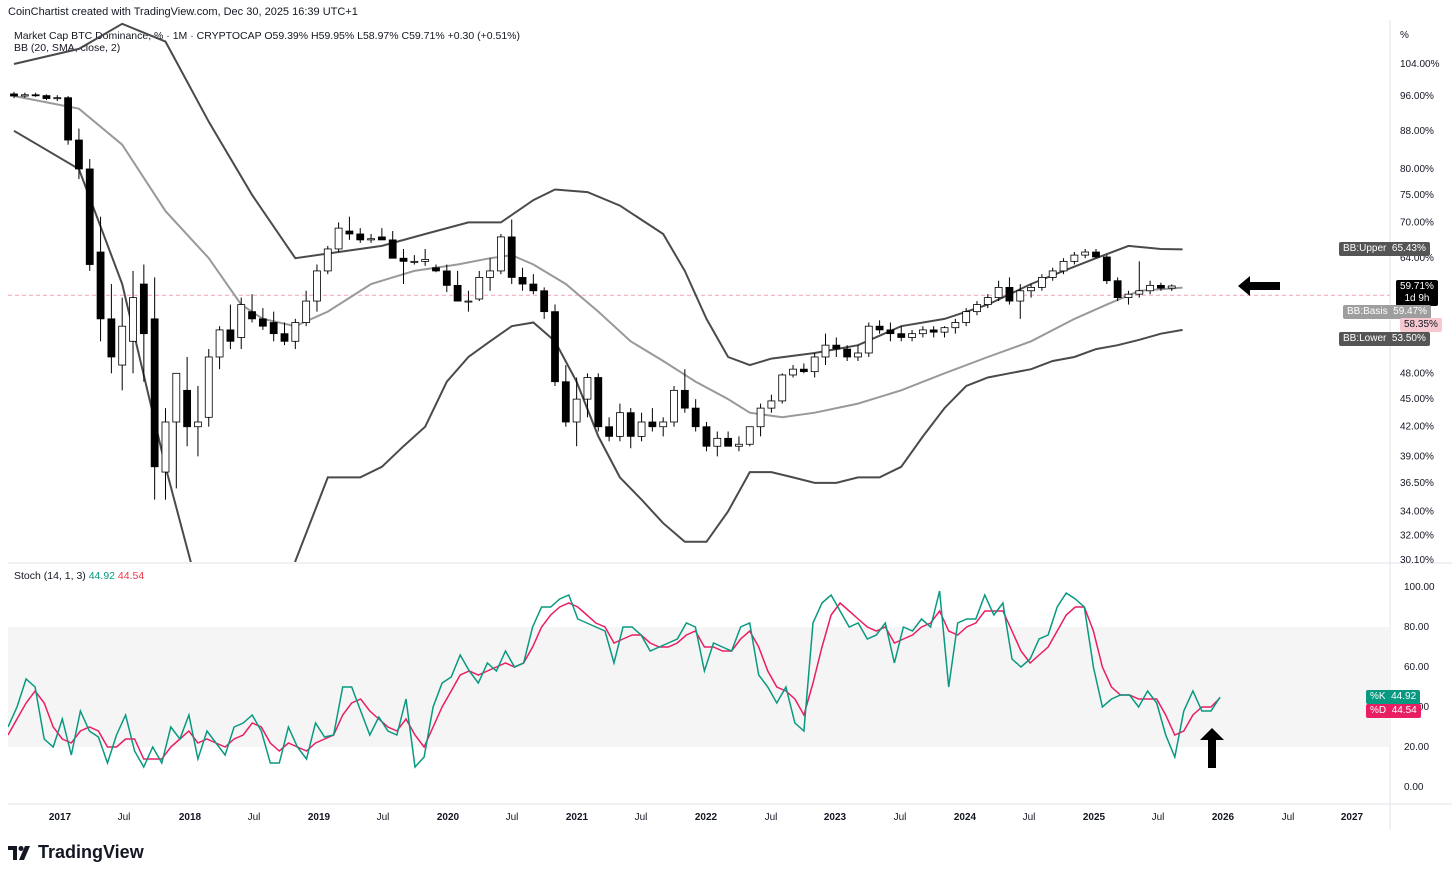 This screenshot has height=876, width=1456. Describe the element at coordinates (1417, 536) in the screenshot. I see `price-tick-label: 32.00%` at that location.